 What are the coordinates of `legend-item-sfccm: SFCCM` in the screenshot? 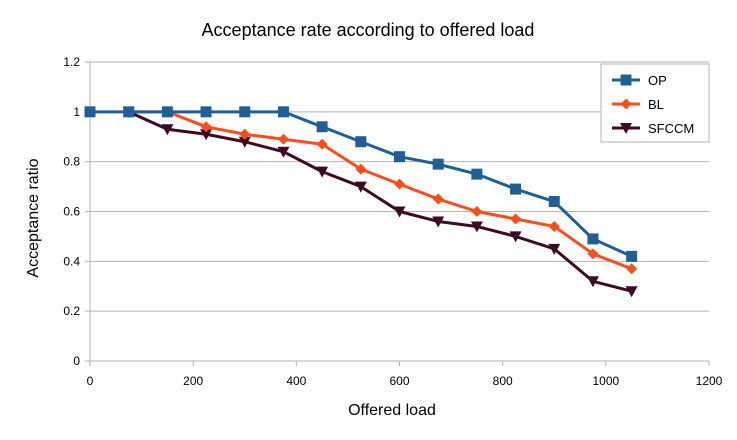 It's located at (653, 128).